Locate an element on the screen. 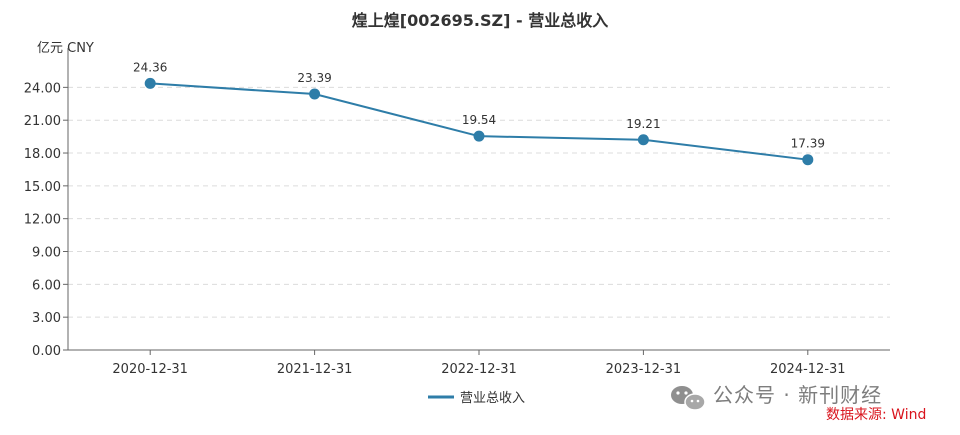 This screenshot has width=960, height=435. x-tick-label: 2021-12-31 is located at coordinates (315, 369).